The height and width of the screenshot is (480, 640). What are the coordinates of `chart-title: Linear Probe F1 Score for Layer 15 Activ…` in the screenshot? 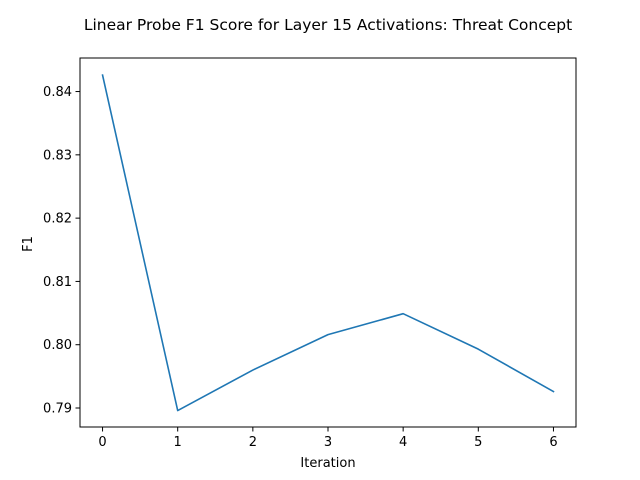 It's located at (328, 25).